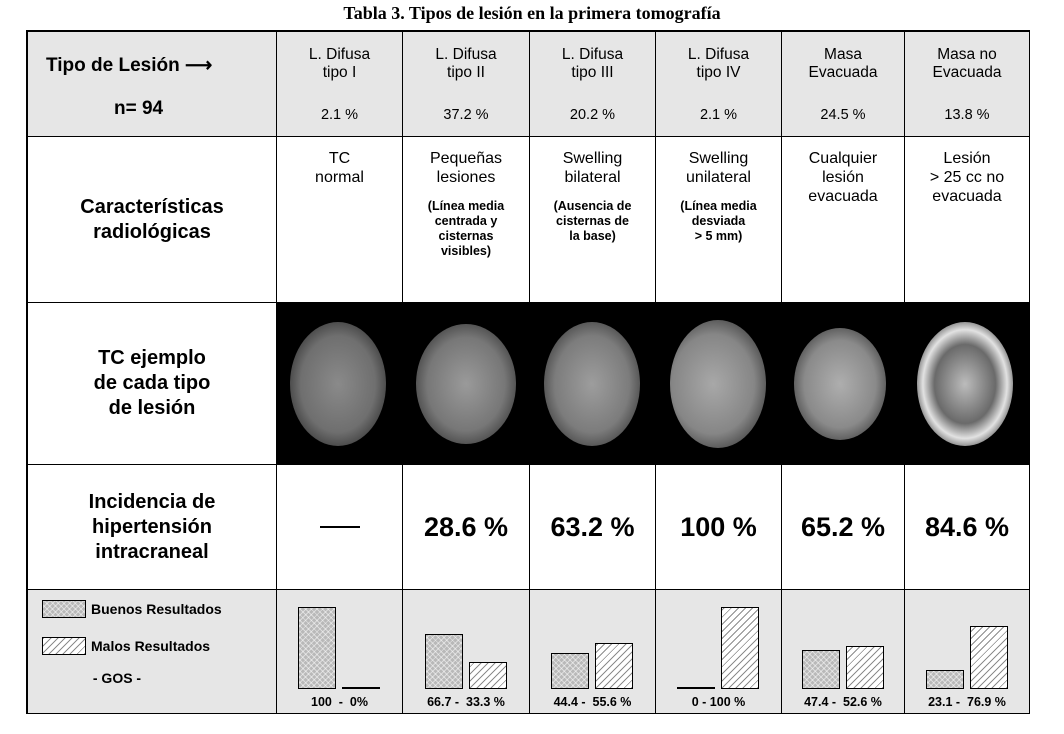 The height and width of the screenshot is (734, 1064). What do you see at coordinates (967, 84) in the screenshot?
I see `column-header: Masa no Evacuada 13.8 %` at bounding box center [967, 84].